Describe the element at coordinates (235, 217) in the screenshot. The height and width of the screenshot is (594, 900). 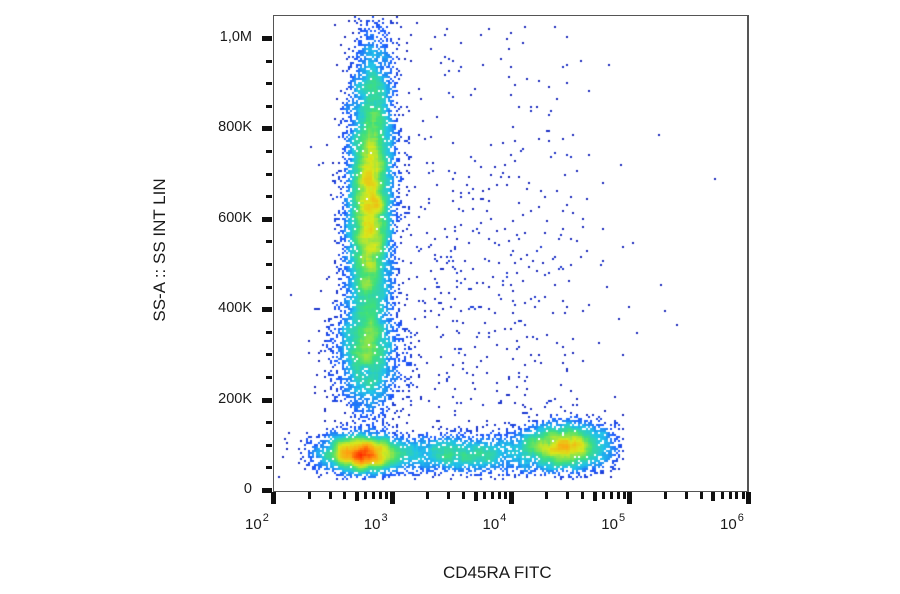
I see `y-tick-label: 600K` at that location.